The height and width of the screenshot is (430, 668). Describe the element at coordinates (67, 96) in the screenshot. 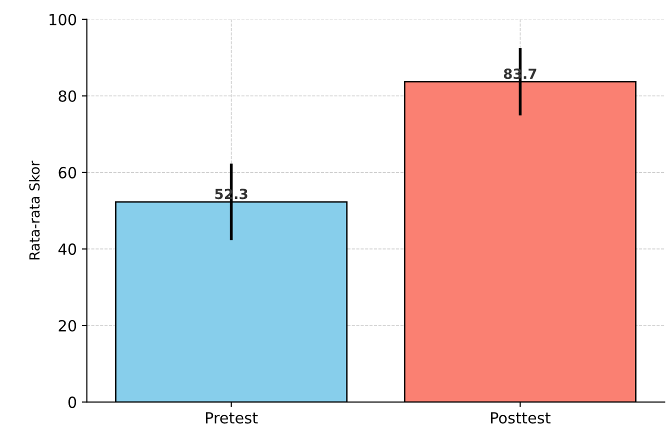

I see `y-tick-label: 80` at that location.